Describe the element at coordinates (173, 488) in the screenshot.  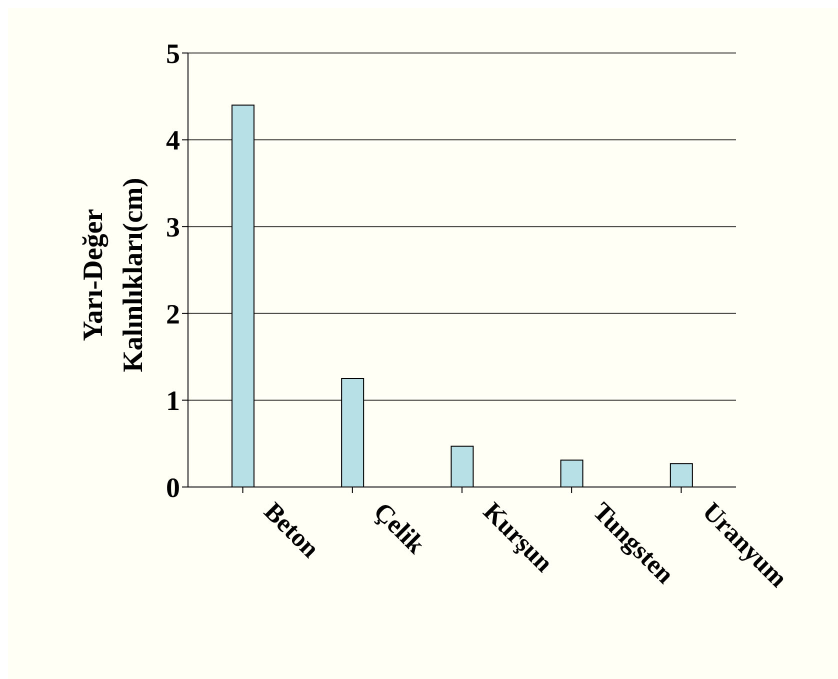
I see `y-tick-label: 0` at that location.